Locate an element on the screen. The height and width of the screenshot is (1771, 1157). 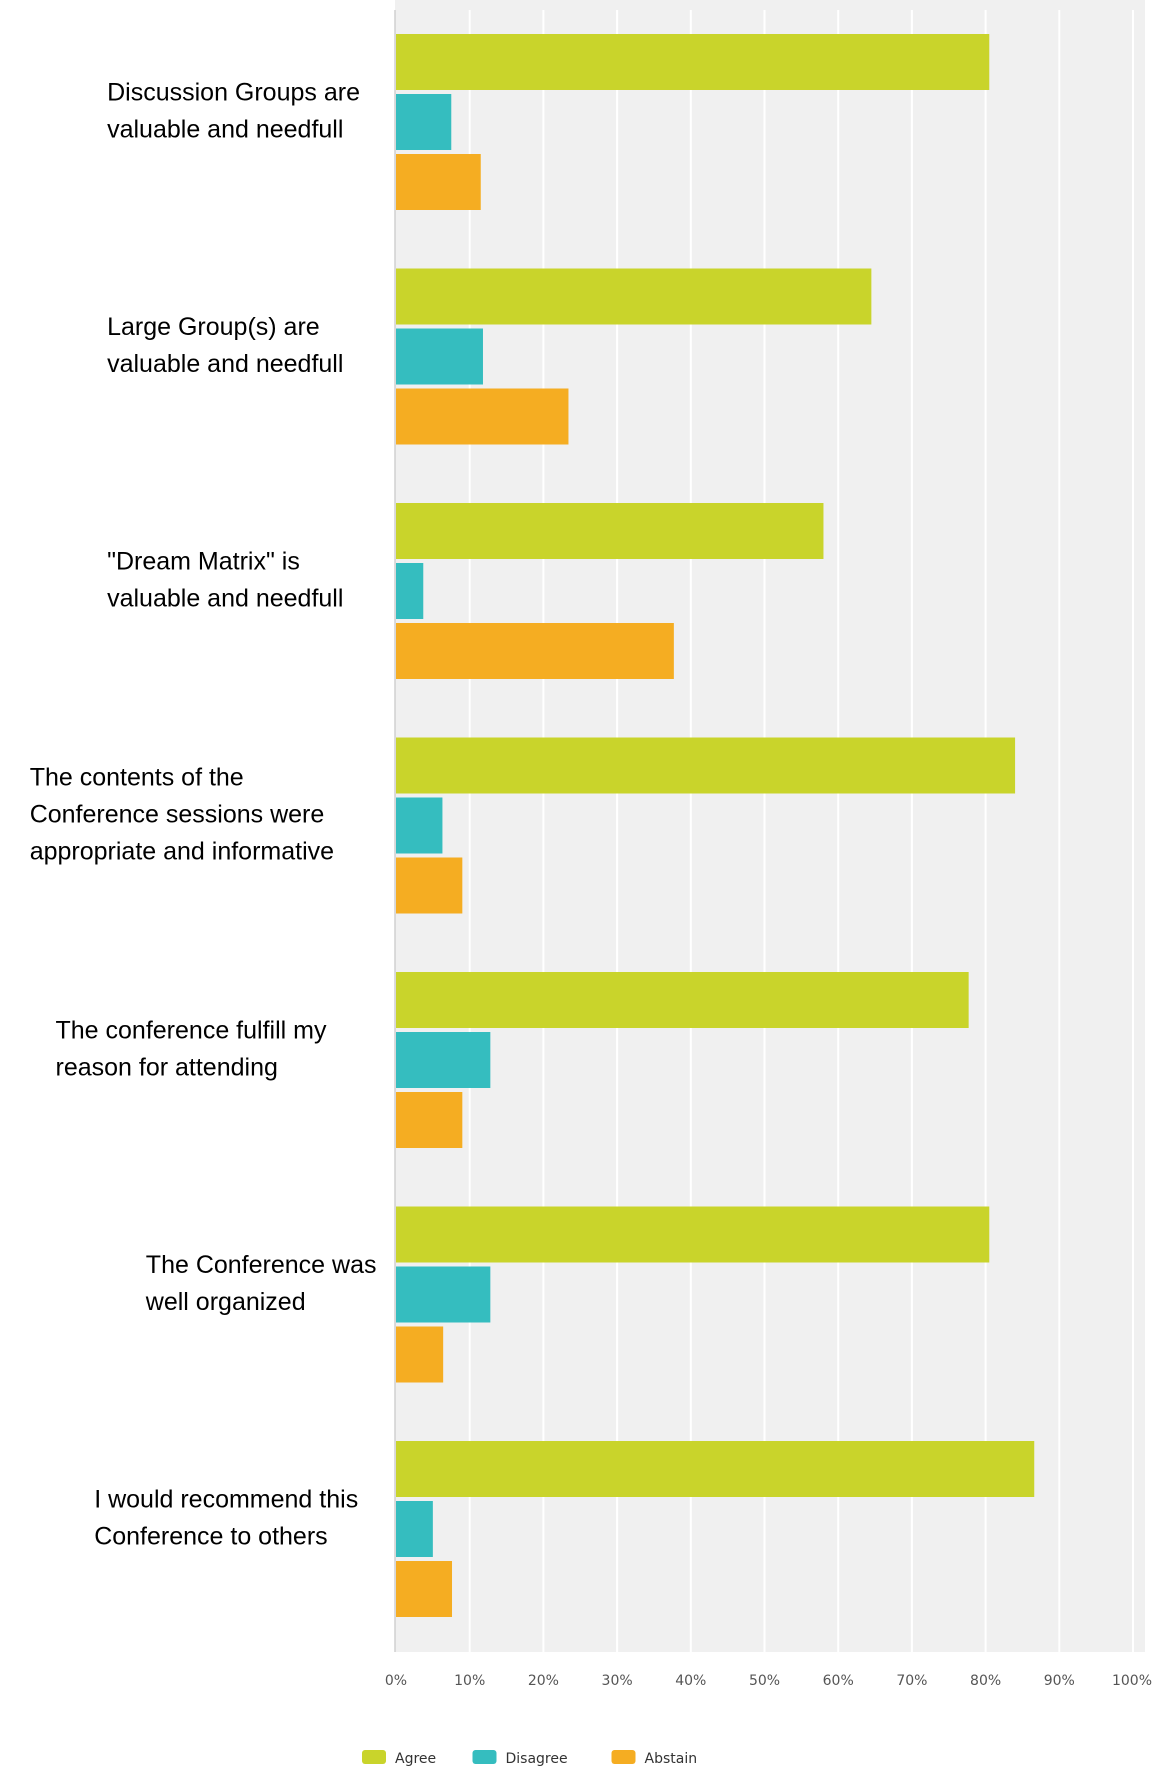
legend: Agree Disagree Abstain is located at coordinates (529, 1758).